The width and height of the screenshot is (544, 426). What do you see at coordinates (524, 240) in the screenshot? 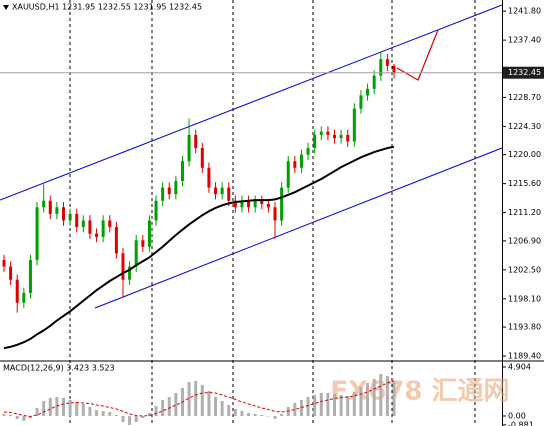
I see `y-tick-label: 1206.90` at bounding box center [524, 240].